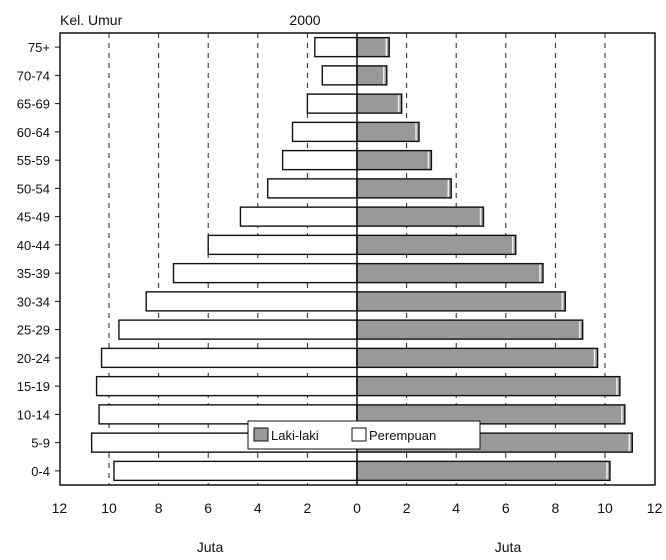  What do you see at coordinates (402, 435) in the screenshot?
I see `legend-label-perempuan: Perempuan` at bounding box center [402, 435].